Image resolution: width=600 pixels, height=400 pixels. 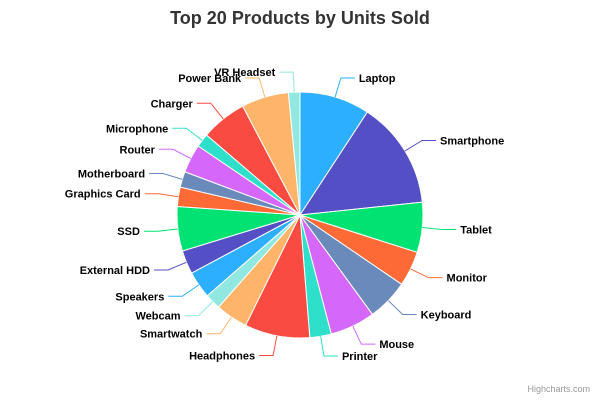 What do you see at coordinates (166, 176) in the screenshot?
I see `connector-motherboard` at bounding box center [166, 176].